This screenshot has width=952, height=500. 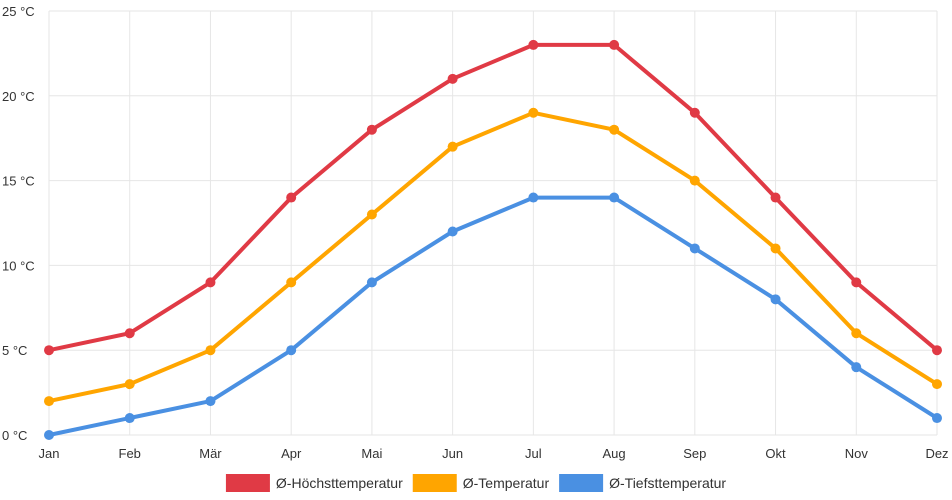 What do you see at coordinates (371, 453) in the screenshot?
I see `x-tick-label: Mai` at bounding box center [371, 453].